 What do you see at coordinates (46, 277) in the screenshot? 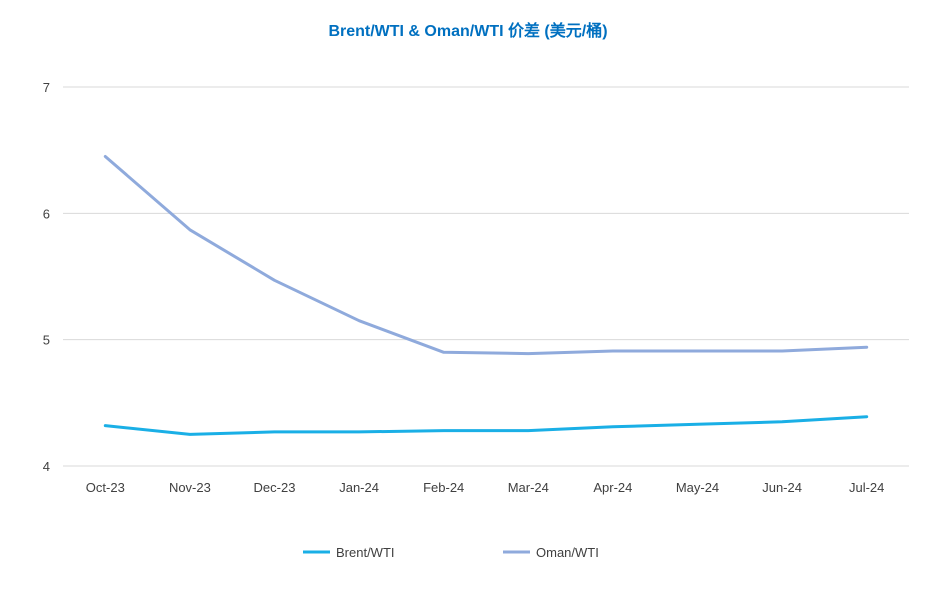
I see `y-axis-tick-labels: 4 5 6 7` at bounding box center [46, 277].